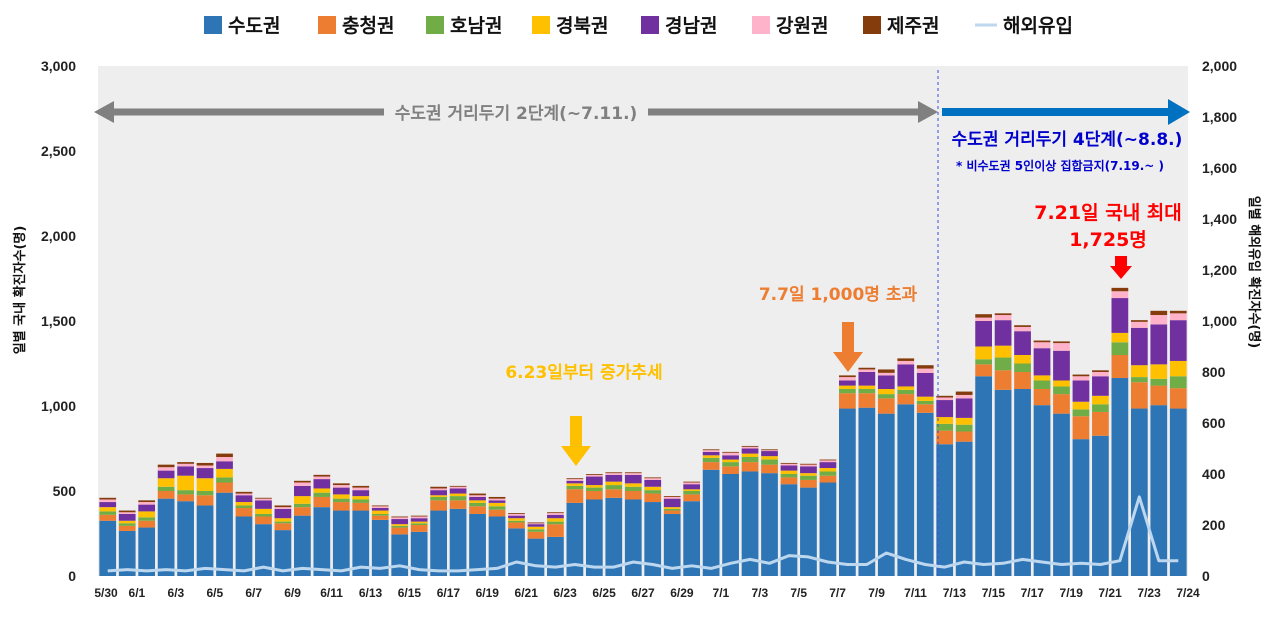  What do you see at coordinates (541, 25) in the screenshot?
I see `legend-swatch-경북권` at bounding box center [541, 25].